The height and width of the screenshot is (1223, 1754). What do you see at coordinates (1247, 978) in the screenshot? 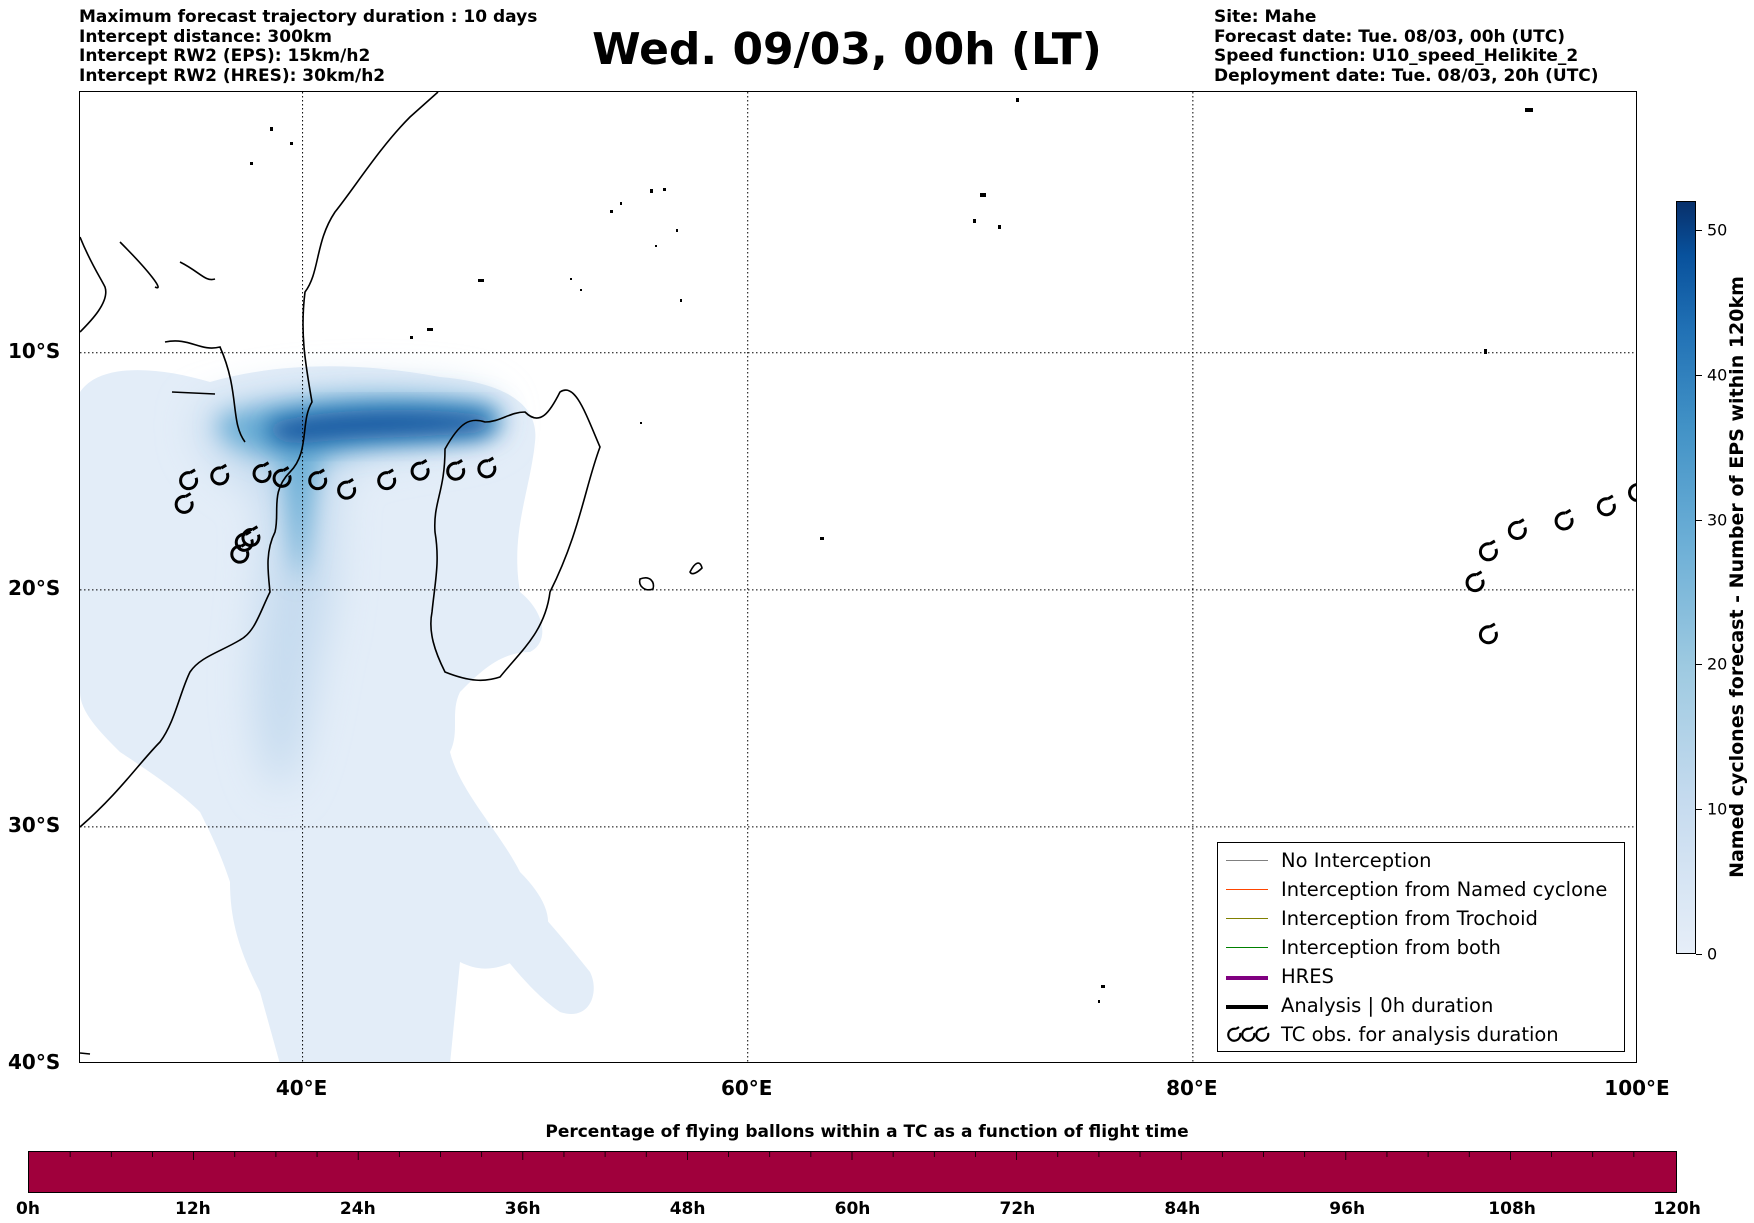
I see `legend-line-hres` at bounding box center [1247, 978].